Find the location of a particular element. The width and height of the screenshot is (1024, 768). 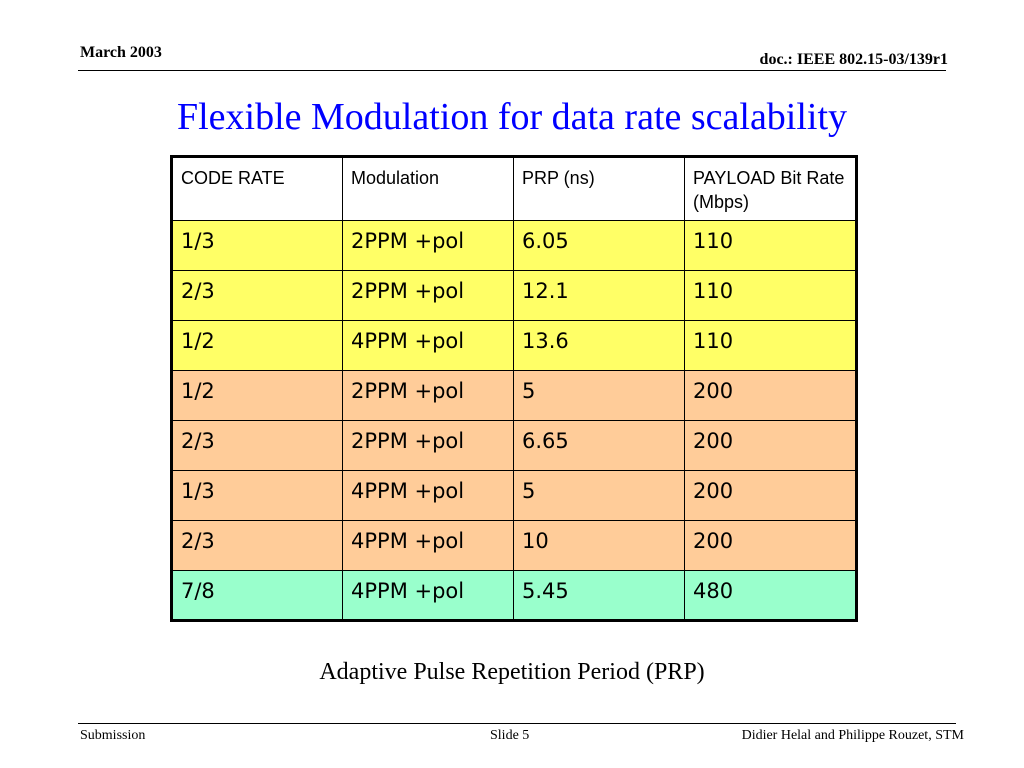

table-row: 2/3 2PPM +pol 12.1 110 is located at coordinates (514, 295).